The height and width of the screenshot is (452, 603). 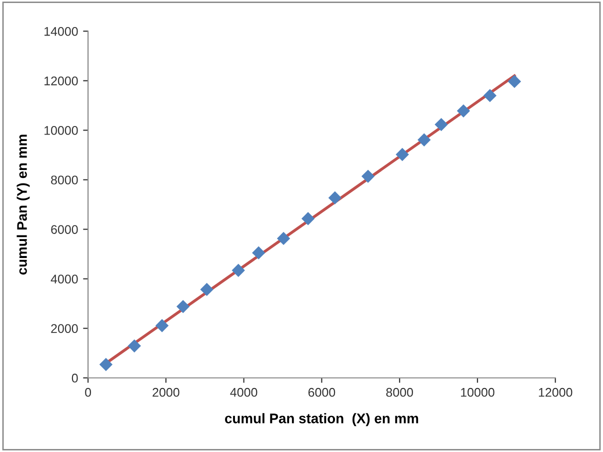 What do you see at coordinates (61, 31) in the screenshot?
I see `y-tick-label: 14000` at bounding box center [61, 31].